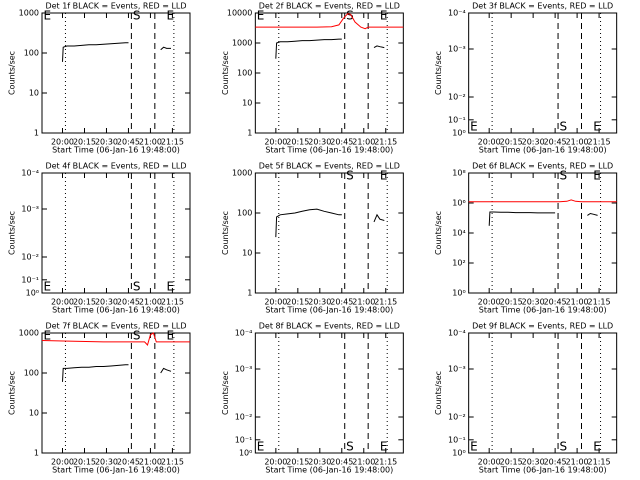  Describe the element at coordinates (542, 166) in the screenshot. I see `chart-title: Det 6f BLACK = Events, RED = LLD` at that location.